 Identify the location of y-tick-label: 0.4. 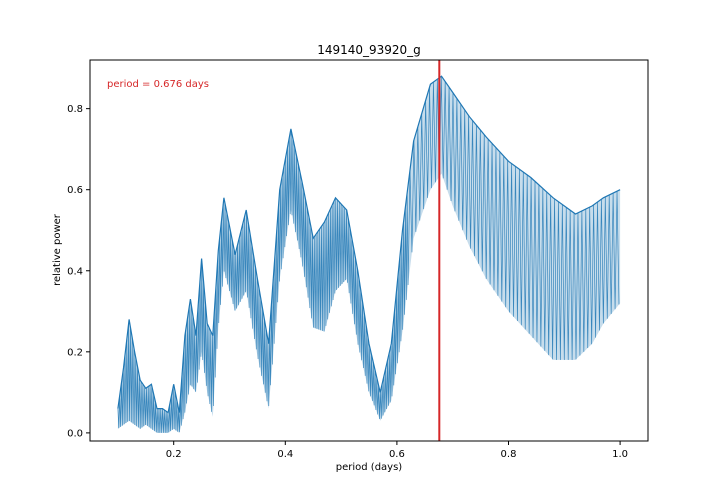
(75, 271).